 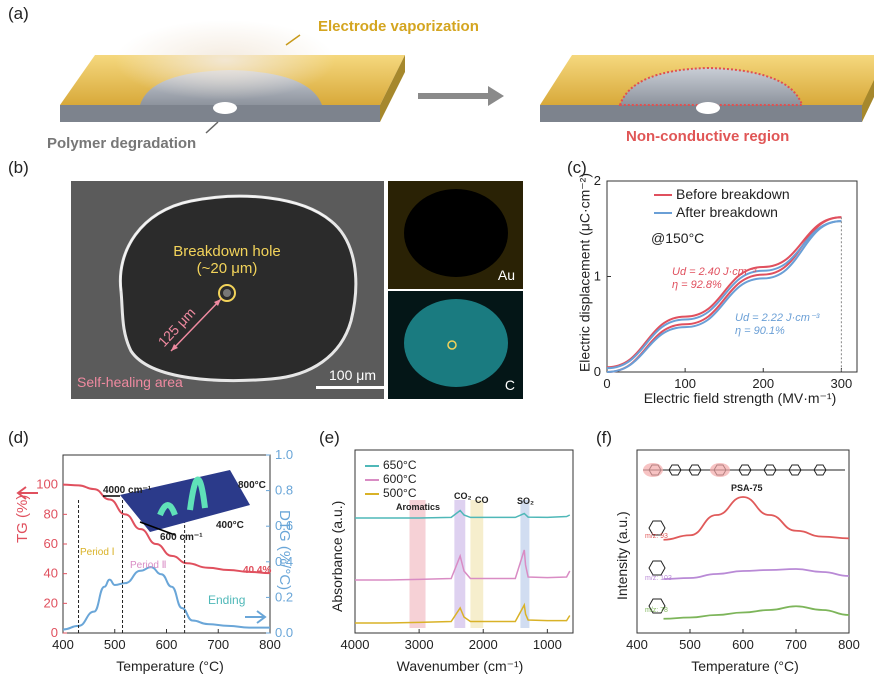 I want to click on tg-ftir-inset, so click(x=176, y=503).